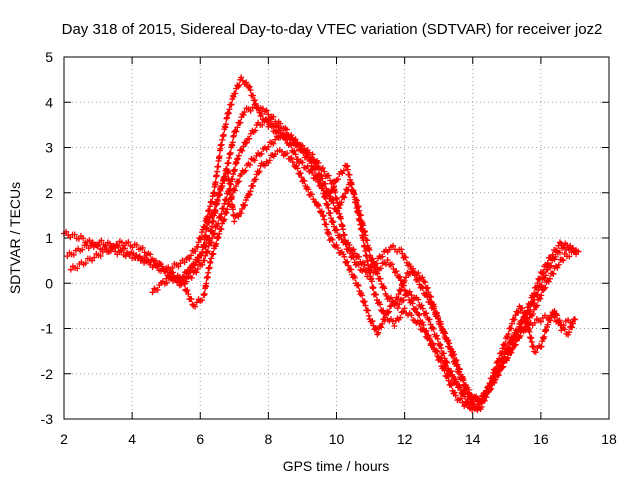 This screenshot has height=480, width=640. Describe the element at coordinates (64, 439) in the screenshot. I see `x-tick-label: 2` at that location.